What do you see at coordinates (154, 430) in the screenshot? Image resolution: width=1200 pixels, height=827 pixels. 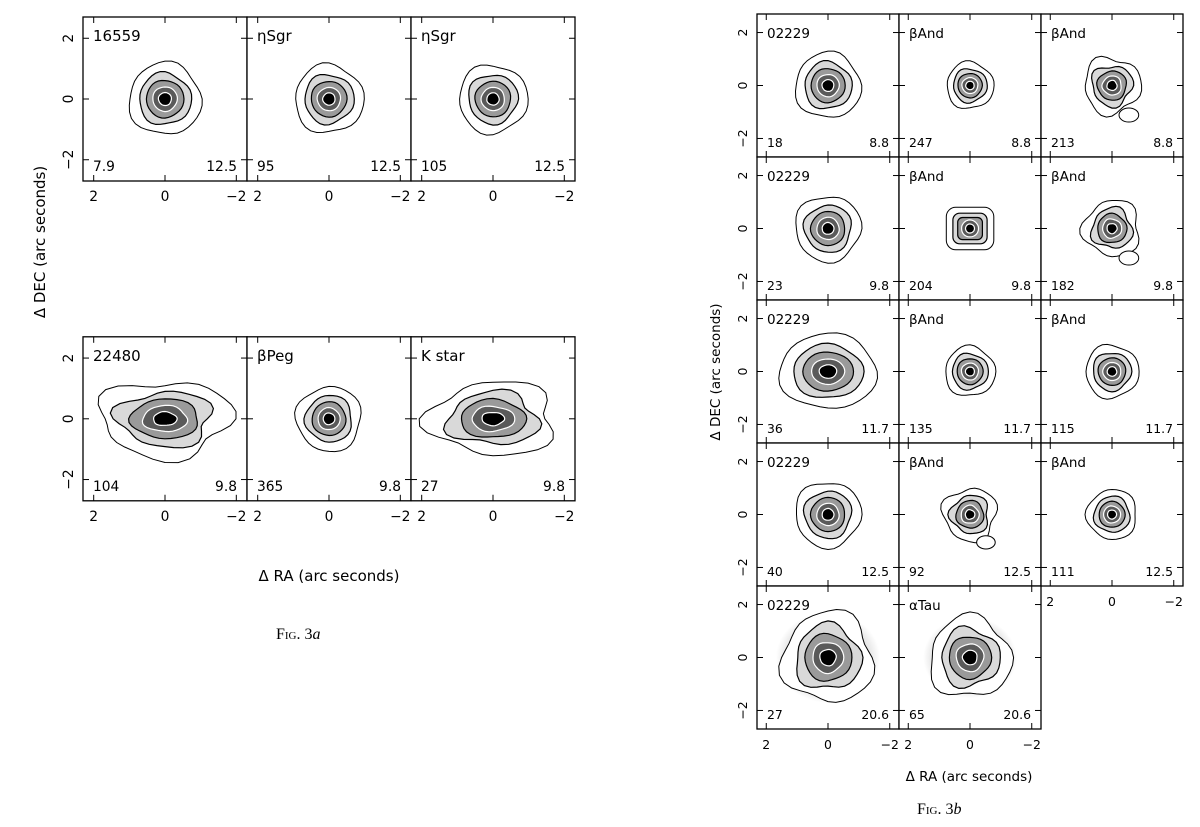 I see `panel: 22480 104 9.8 2 0 −2 2 0 −2` at bounding box center [154, 430].